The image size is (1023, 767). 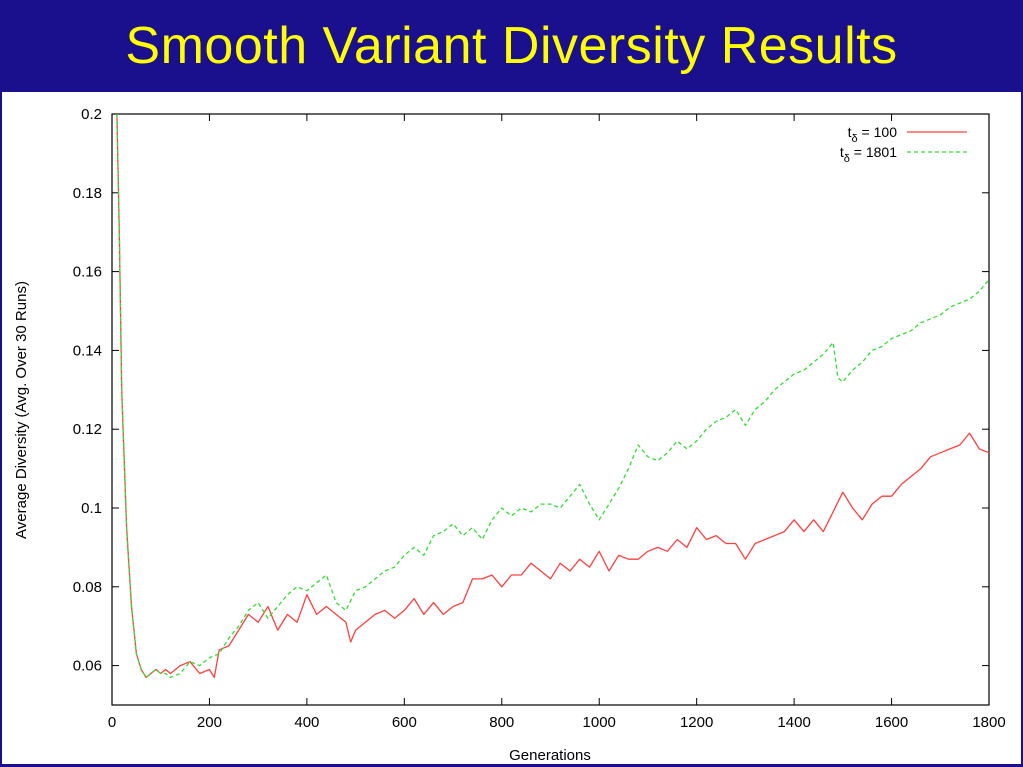 I want to click on legend-label-1: tδ = 100, so click(x=873, y=134).